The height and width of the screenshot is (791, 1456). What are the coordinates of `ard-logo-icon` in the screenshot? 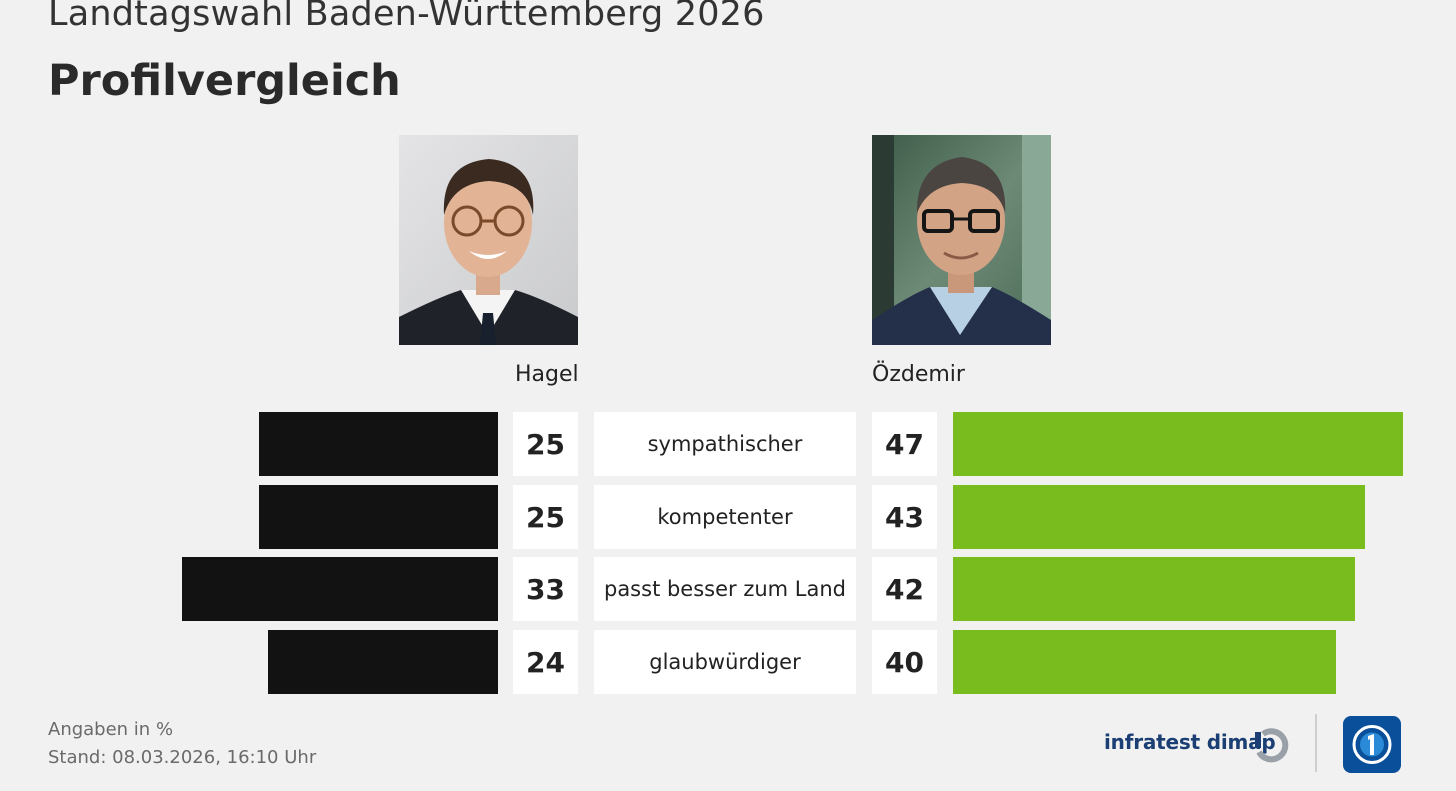 It's located at (1372, 746).